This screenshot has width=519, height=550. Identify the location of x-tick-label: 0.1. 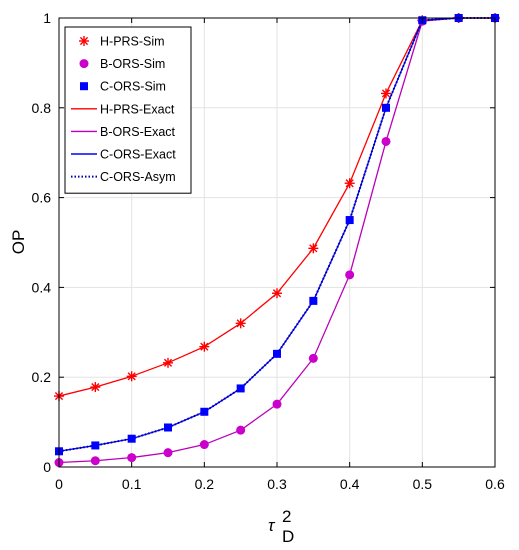
(132, 484).